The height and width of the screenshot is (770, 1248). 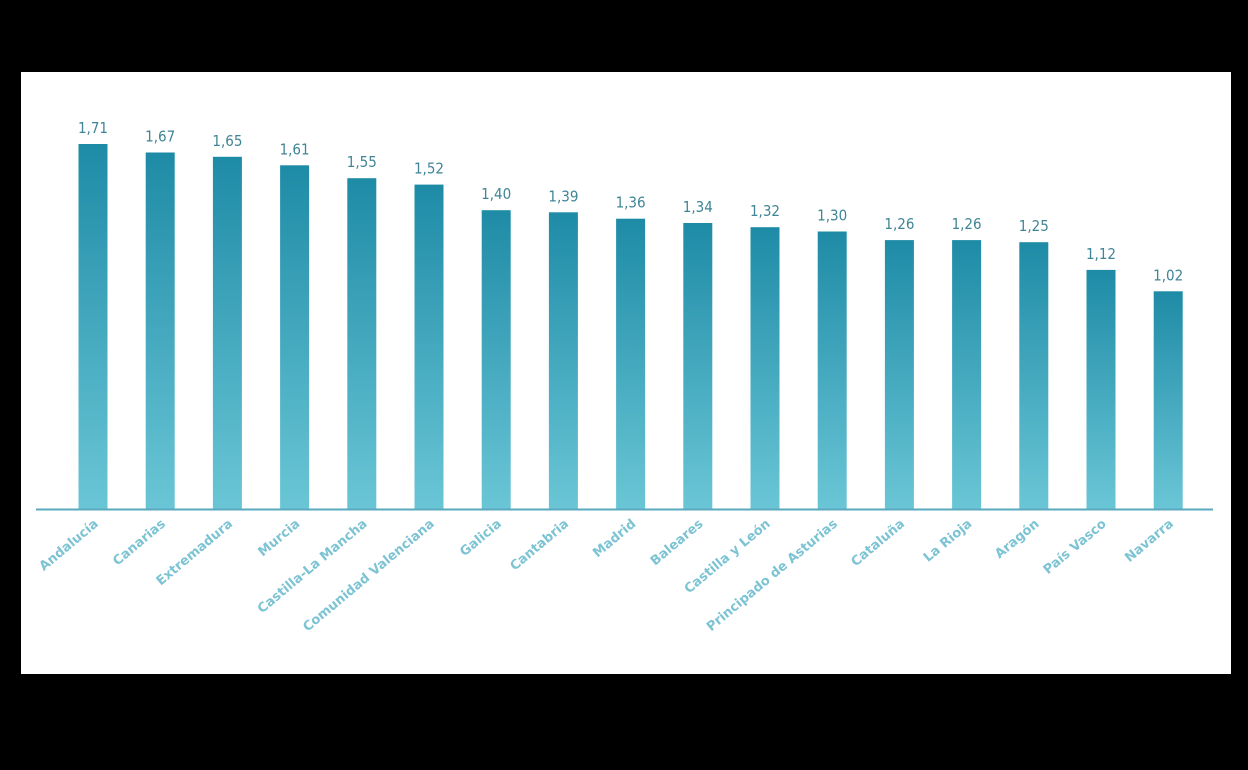 What do you see at coordinates (69, 546) in the screenshot?
I see `category-label: Andalucía` at bounding box center [69, 546].